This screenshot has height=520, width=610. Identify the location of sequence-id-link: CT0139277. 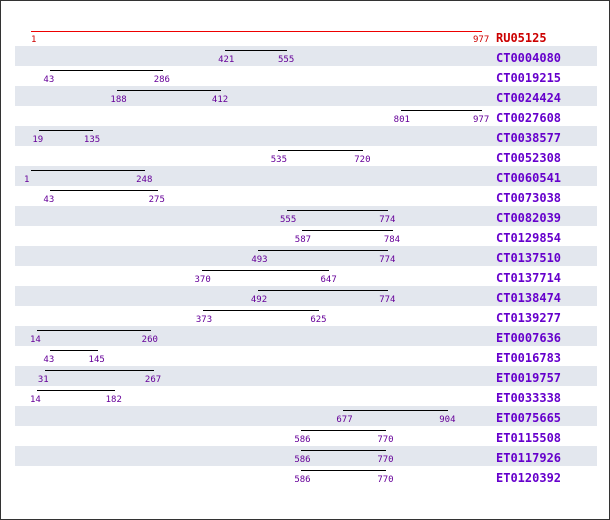
(529, 318).